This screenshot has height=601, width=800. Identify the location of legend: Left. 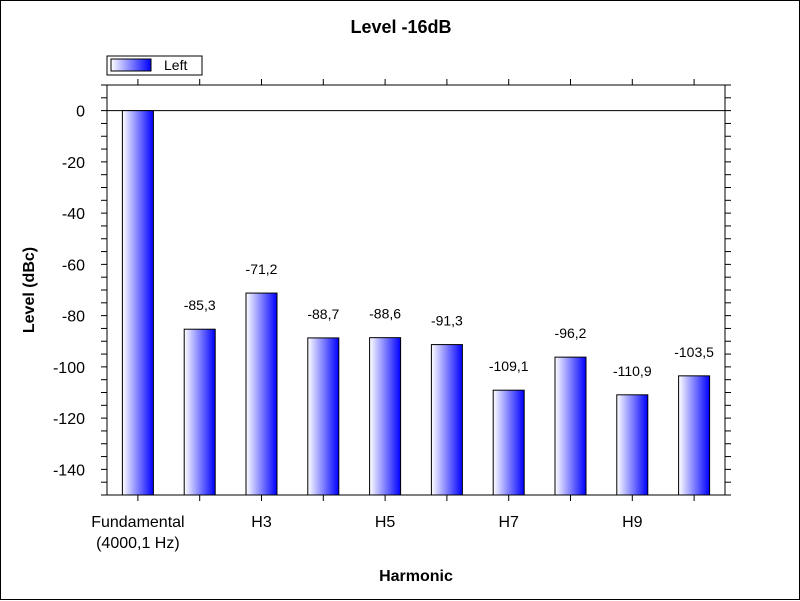
(154, 65).